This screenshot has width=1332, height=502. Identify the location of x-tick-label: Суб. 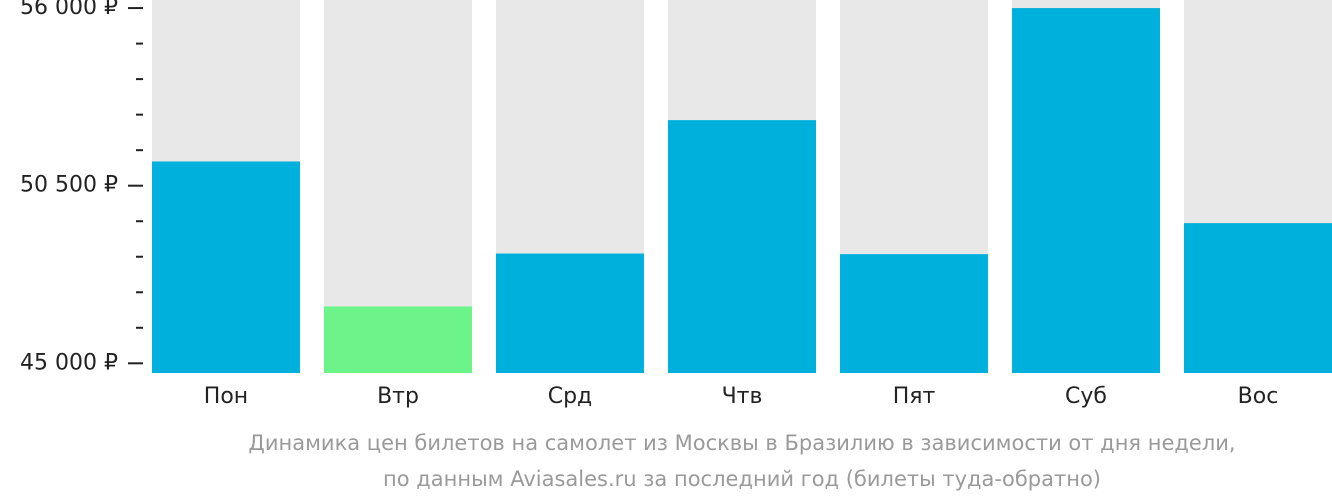
(1086, 396).